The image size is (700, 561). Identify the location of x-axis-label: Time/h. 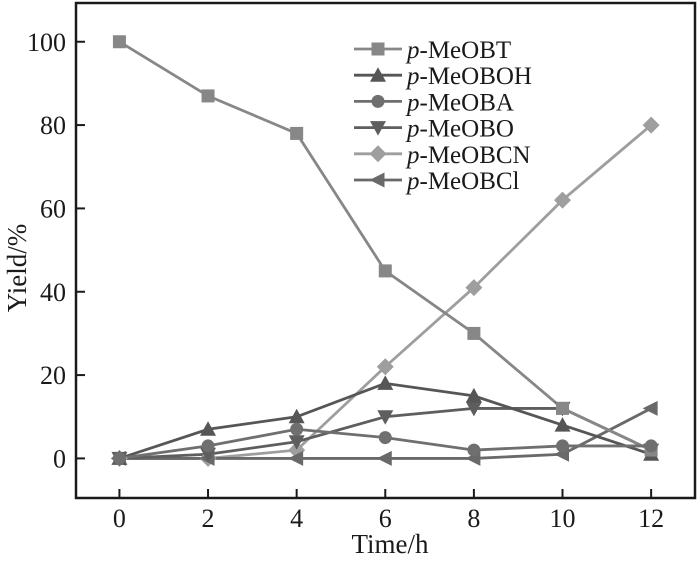
(390, 544).